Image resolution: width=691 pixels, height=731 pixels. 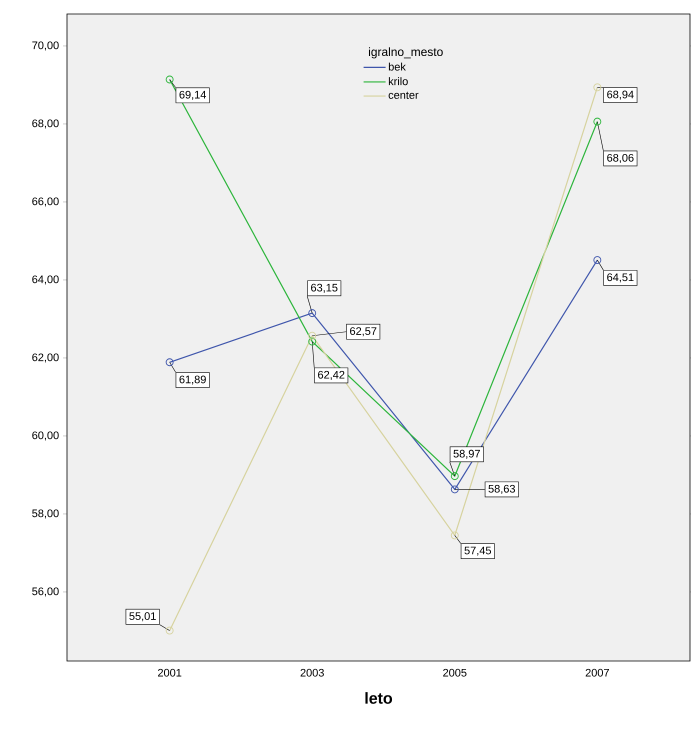 I want to click on data-label: 68,06, so click(x=620, y=158).